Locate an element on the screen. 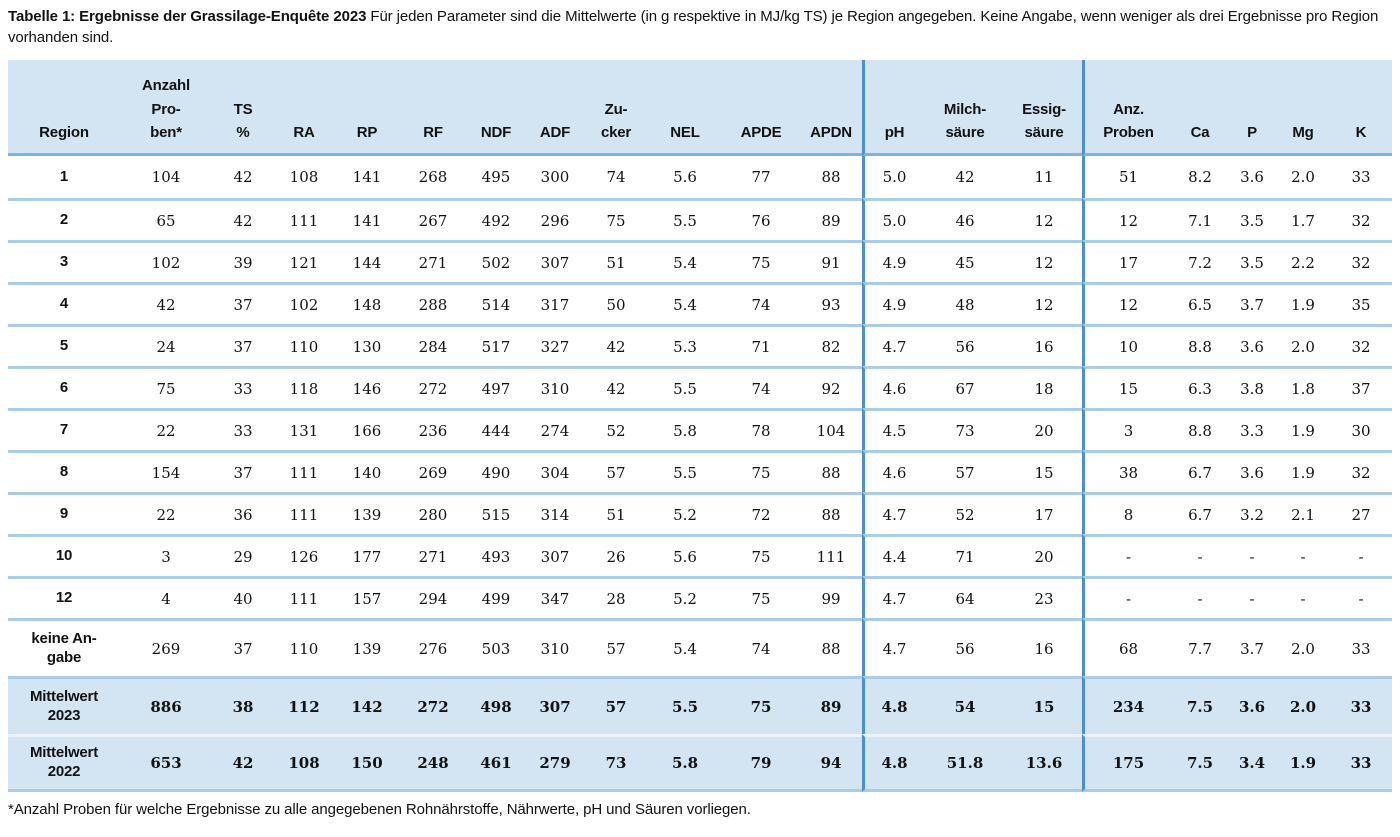 This screenshot has width=1400, height=837. cell-ndf: 514 is located at coordinates (496, 303).